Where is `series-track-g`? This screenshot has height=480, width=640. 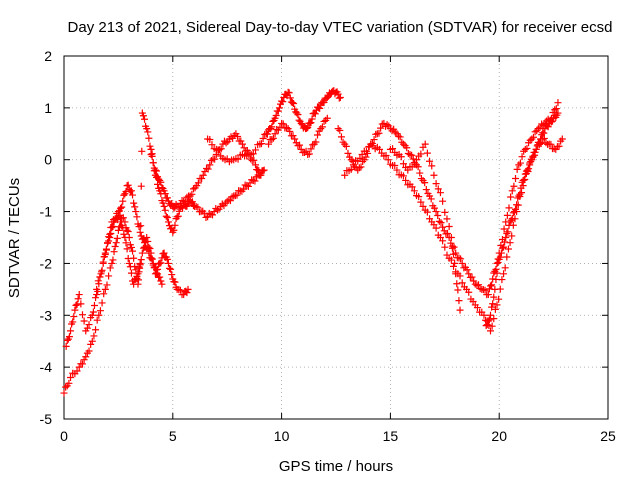 series-track-g is located at coordinates (448, 204).